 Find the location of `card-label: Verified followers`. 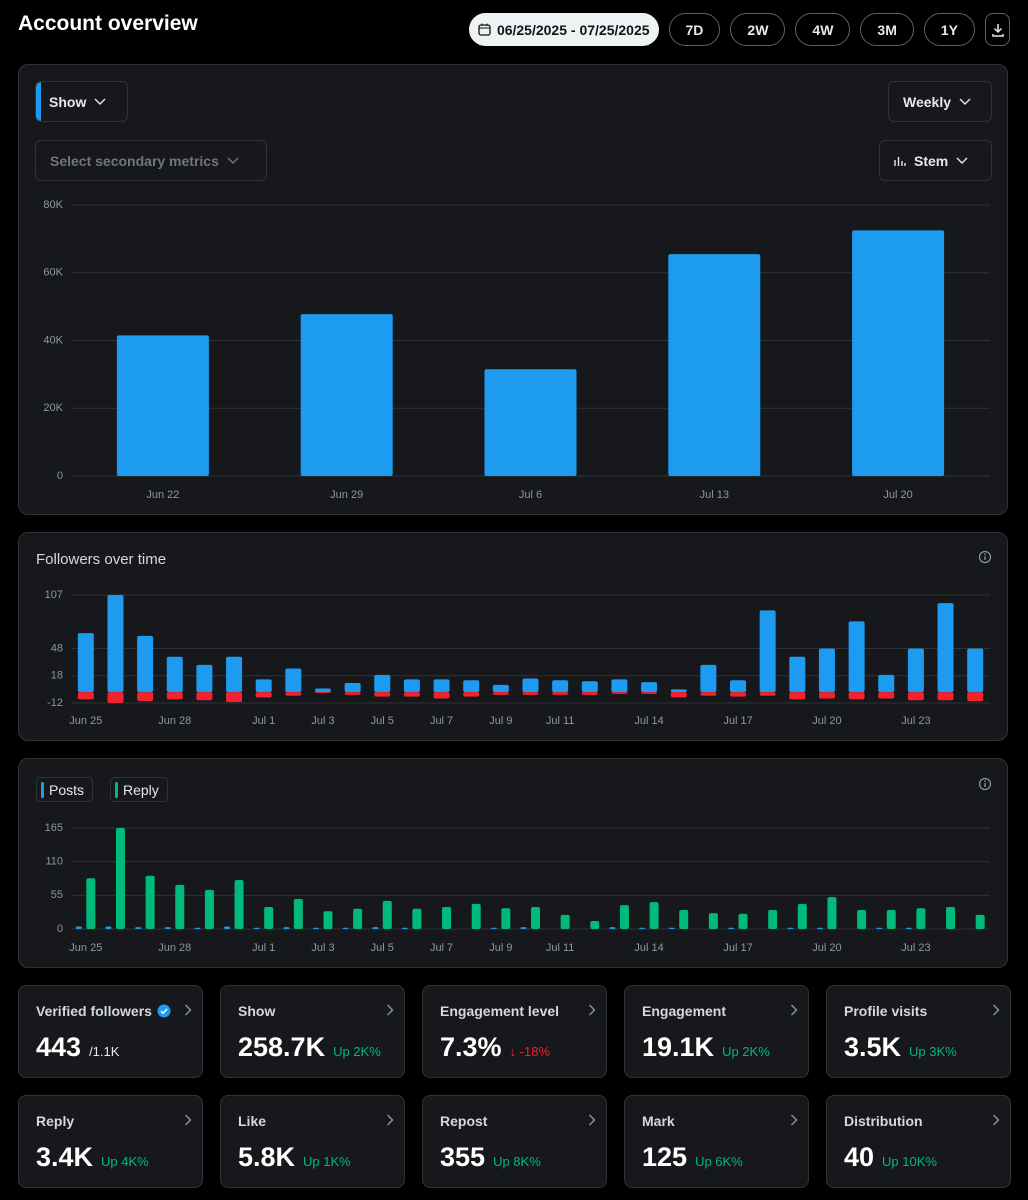

card-label: Verified followers is located at coordinates (103, 1011).